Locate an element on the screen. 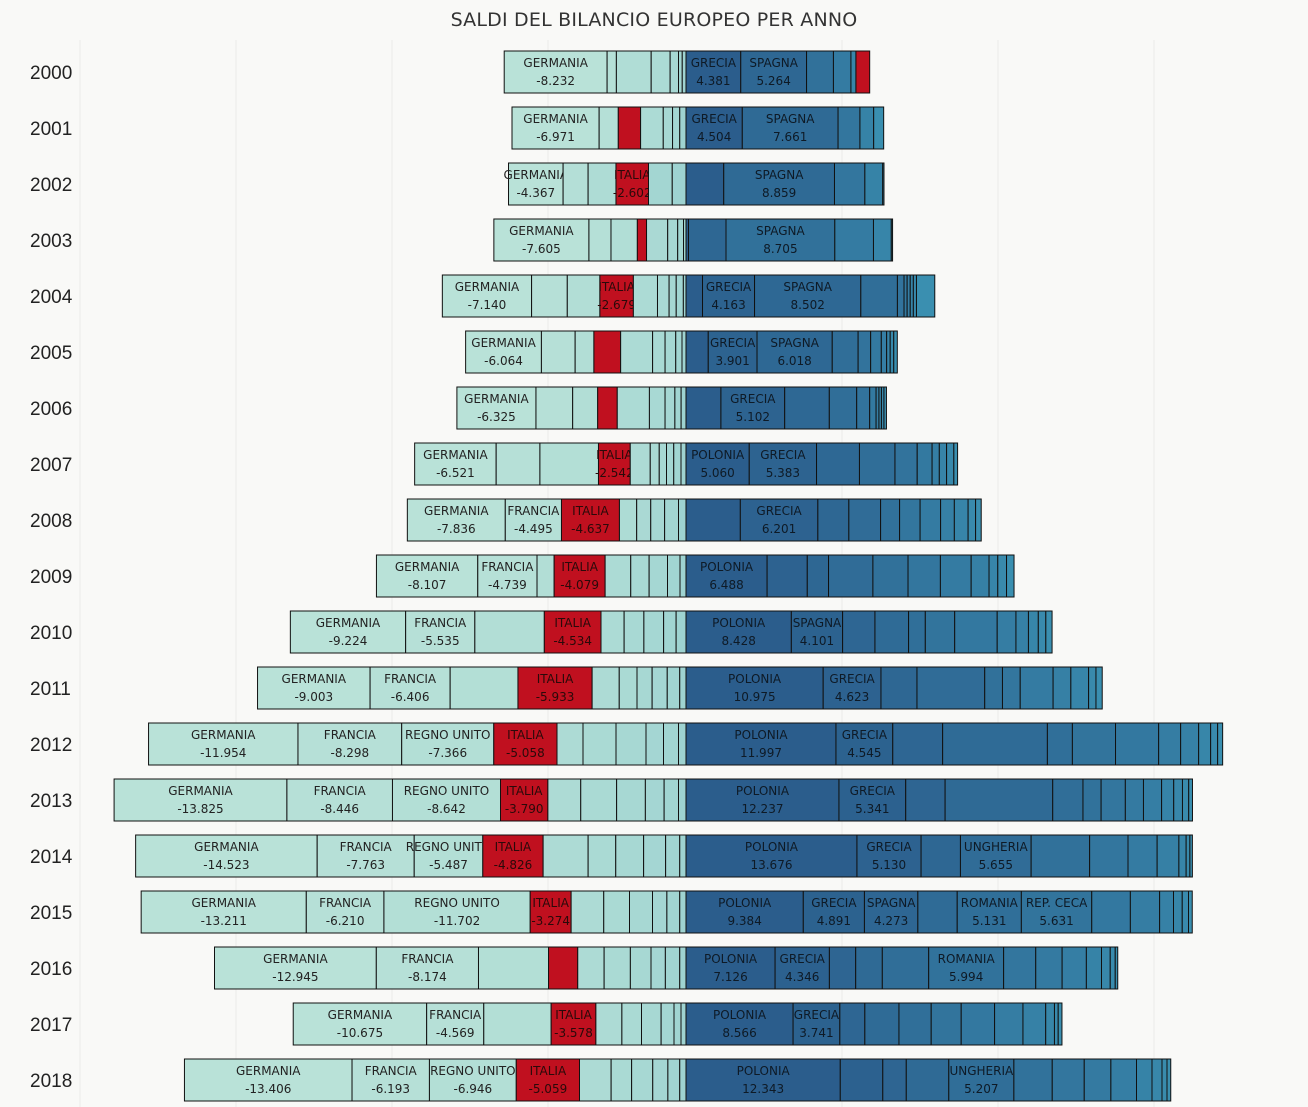 Image resolution: width=1308 pixels, height=1107 pixels. segment-value: 8.502 is located at coordinates (808, 305).